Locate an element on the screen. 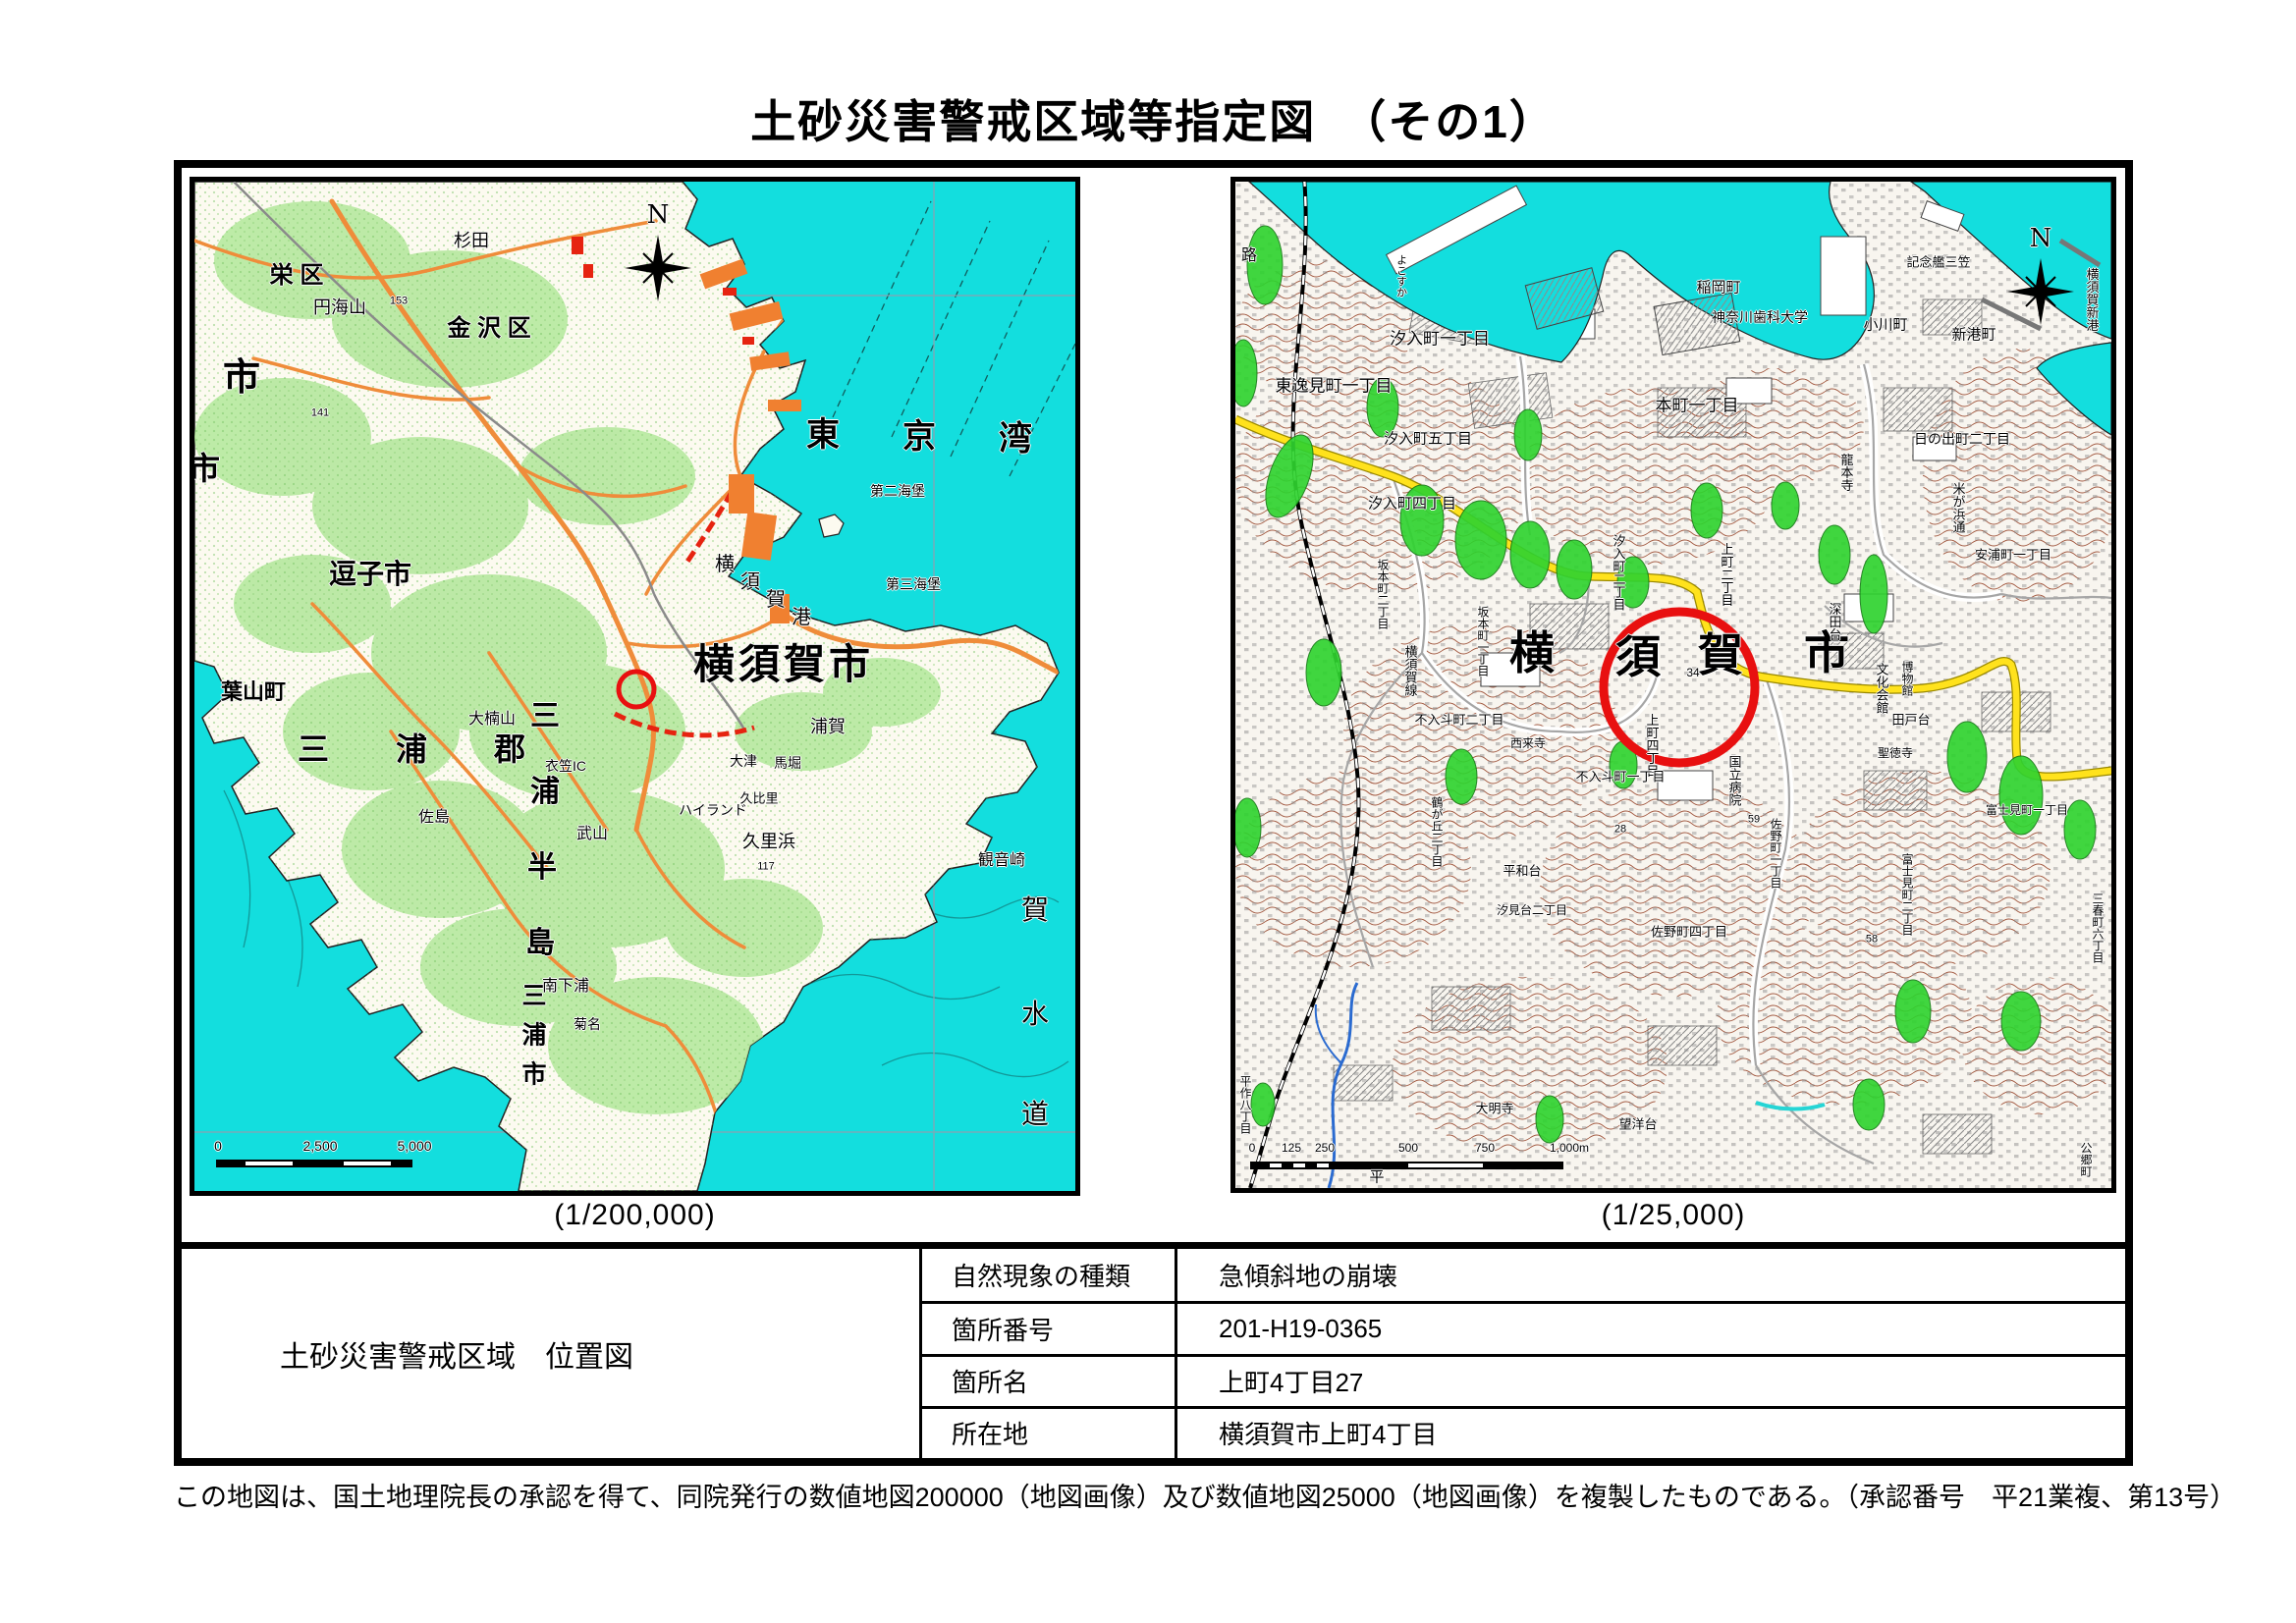 This screenshot has height=1623, width=2296. map-label: 神奈川歯科大学 is located at coordinates (1760, 317).